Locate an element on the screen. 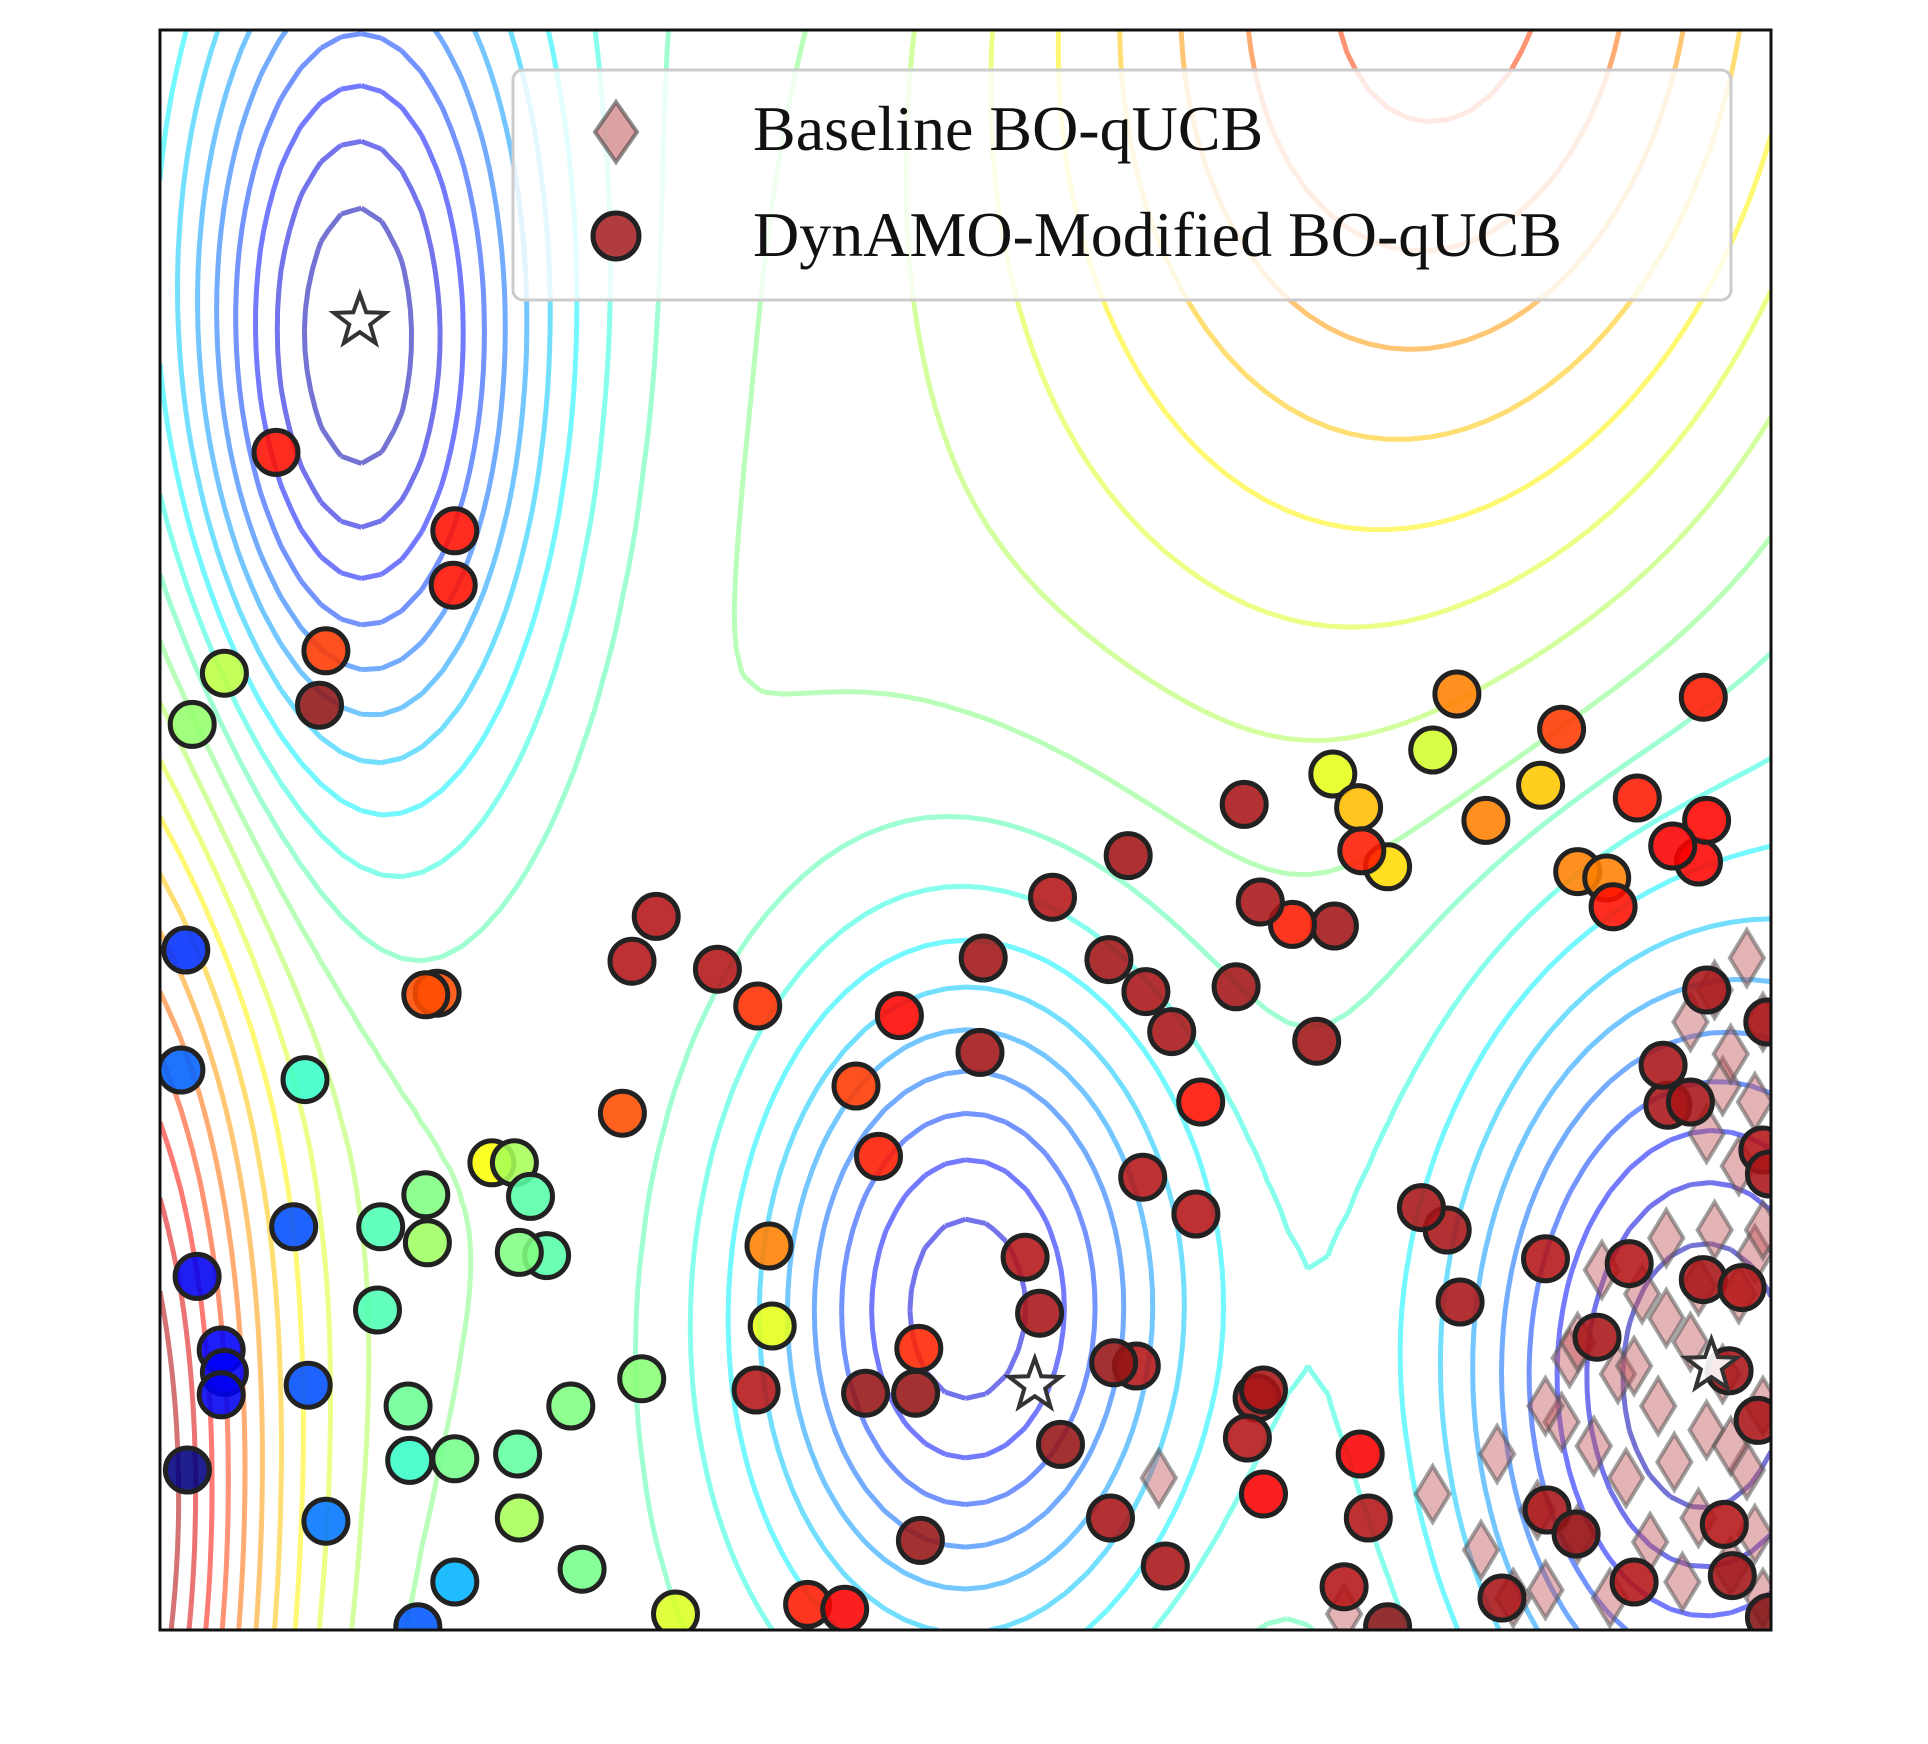  legend-box is located at coordinates (1122, 185).